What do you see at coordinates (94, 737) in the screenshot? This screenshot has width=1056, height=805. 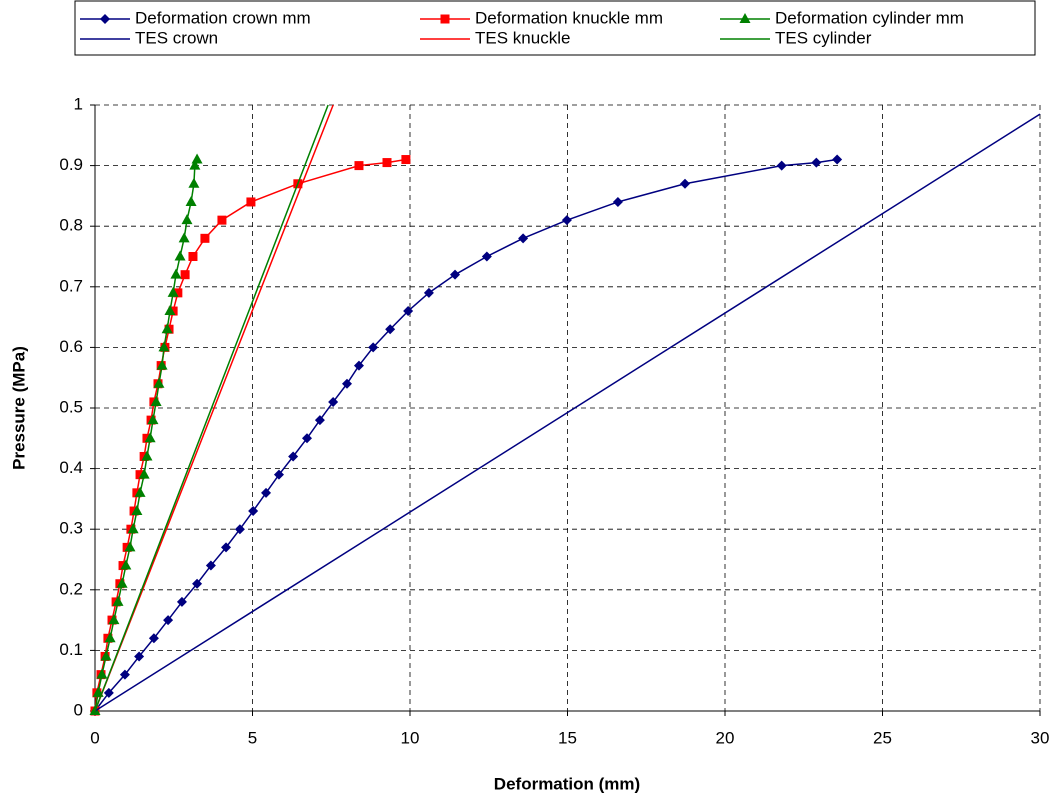 I see `x-tick-label: 0` at bounding box center [94, 737].